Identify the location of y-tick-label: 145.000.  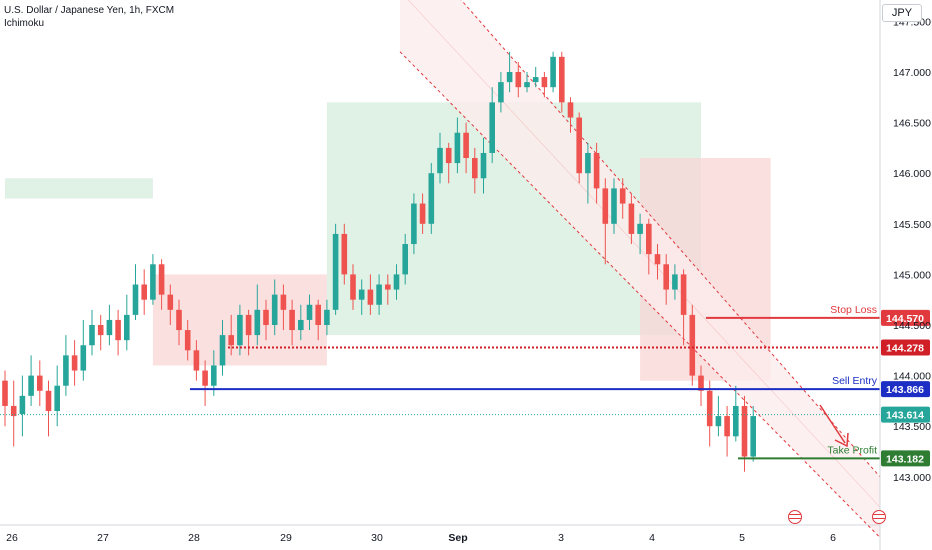
(912, 275).